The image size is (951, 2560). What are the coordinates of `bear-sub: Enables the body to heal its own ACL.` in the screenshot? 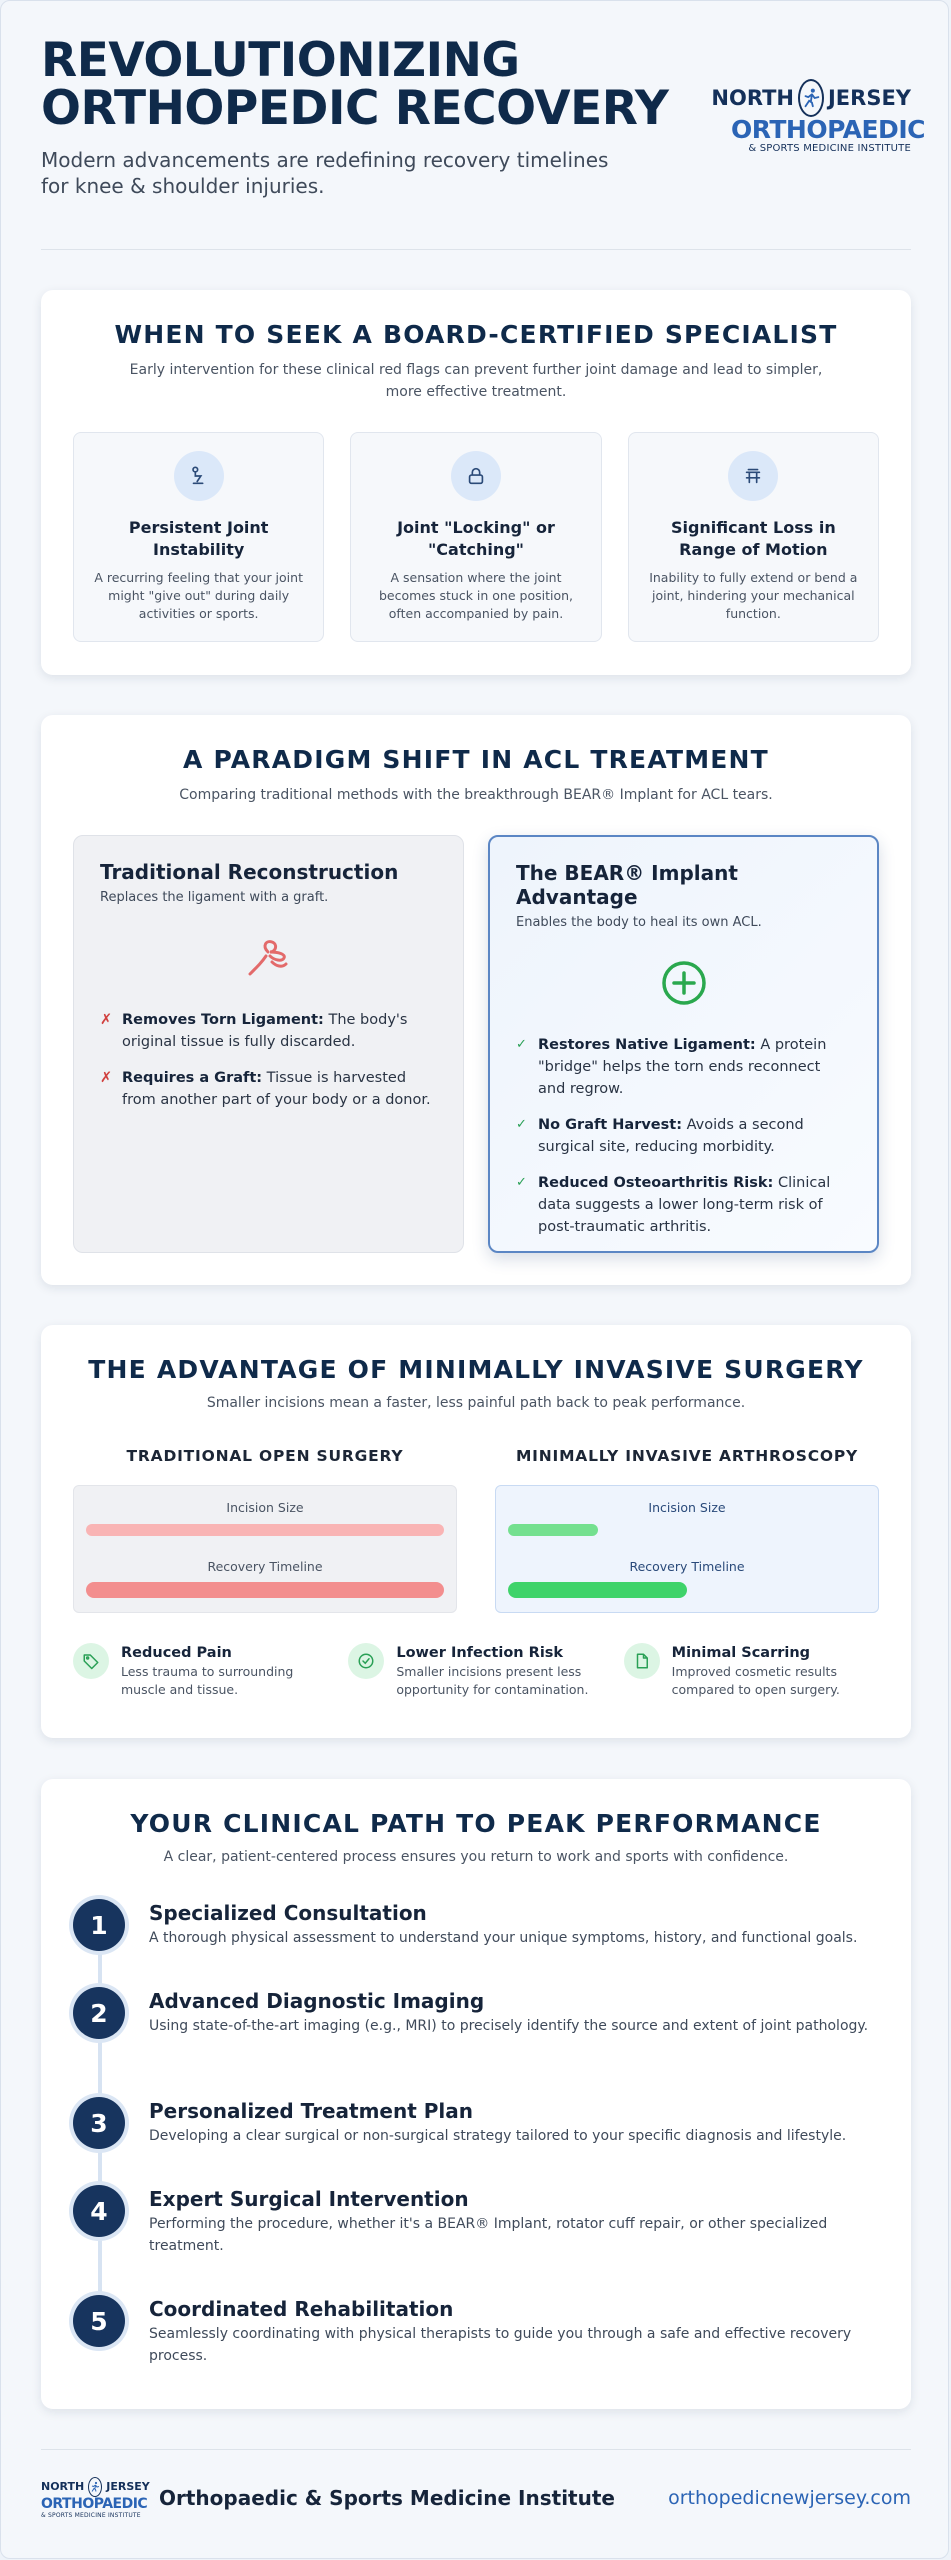 It's located at (639, 922).